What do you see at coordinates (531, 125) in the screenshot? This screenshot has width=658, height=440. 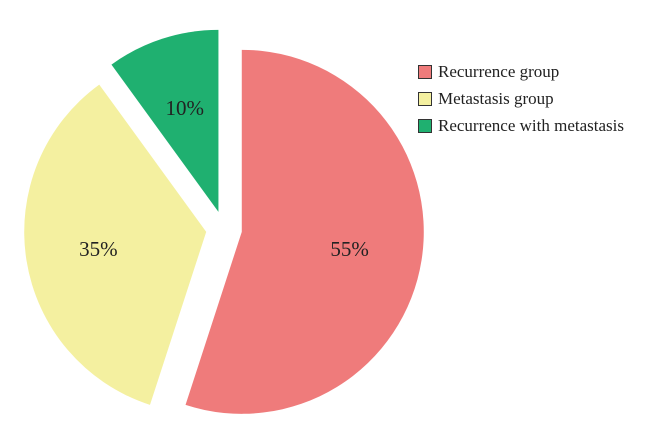 I see `legend-label-recurrence-with-metastasis: Recurrence with metastasis` at bounding box center [531, 125].